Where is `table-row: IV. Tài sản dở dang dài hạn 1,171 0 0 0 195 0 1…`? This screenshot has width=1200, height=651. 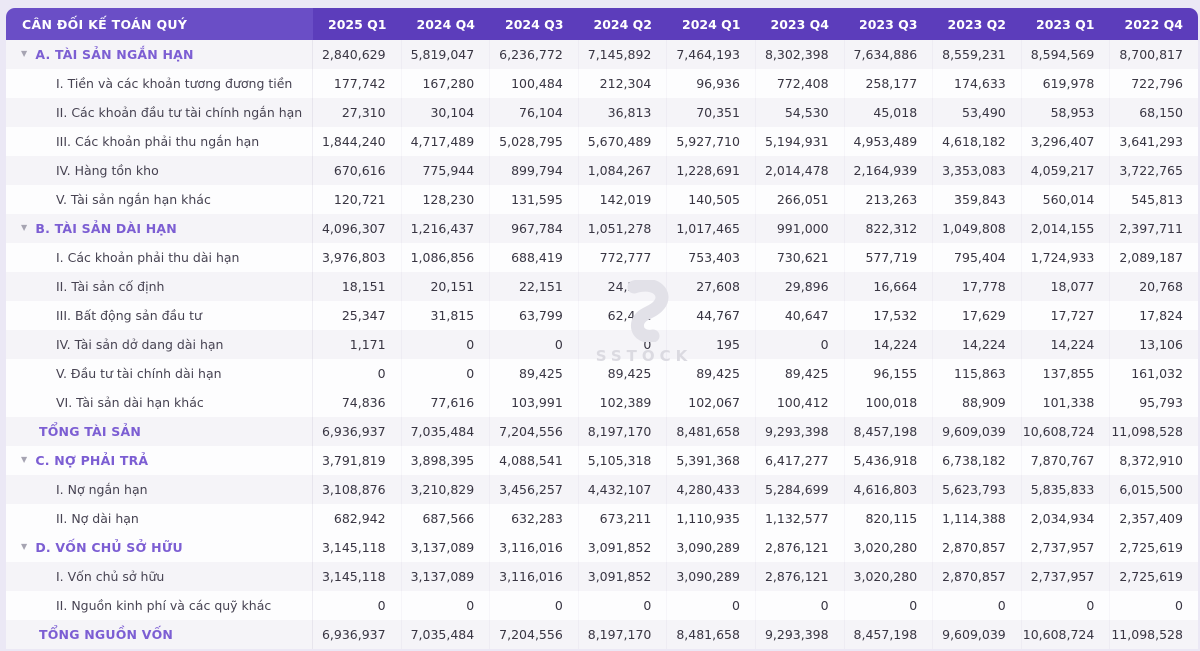 table-row: IV. Tài sản dở dang dài hạn 1,171 0 0 0 195 0 1… is located at coordinates (602, 344).